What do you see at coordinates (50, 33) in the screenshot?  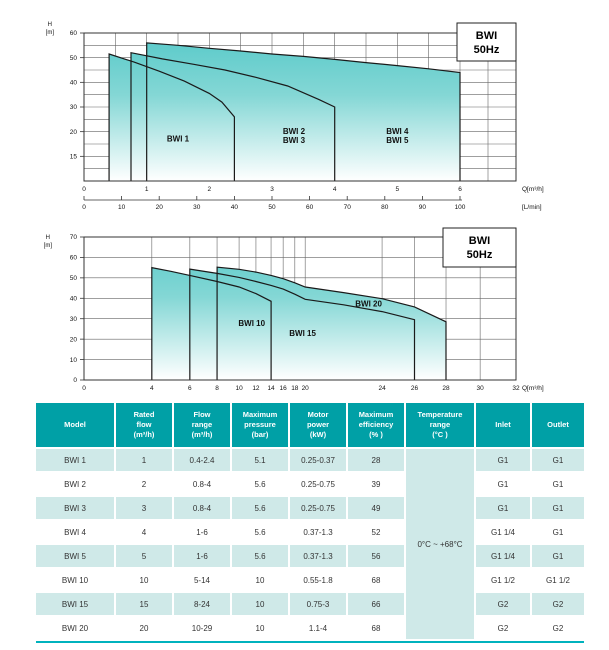 I see `y-axis-unit: [m]` at bounding box center [50, 33].